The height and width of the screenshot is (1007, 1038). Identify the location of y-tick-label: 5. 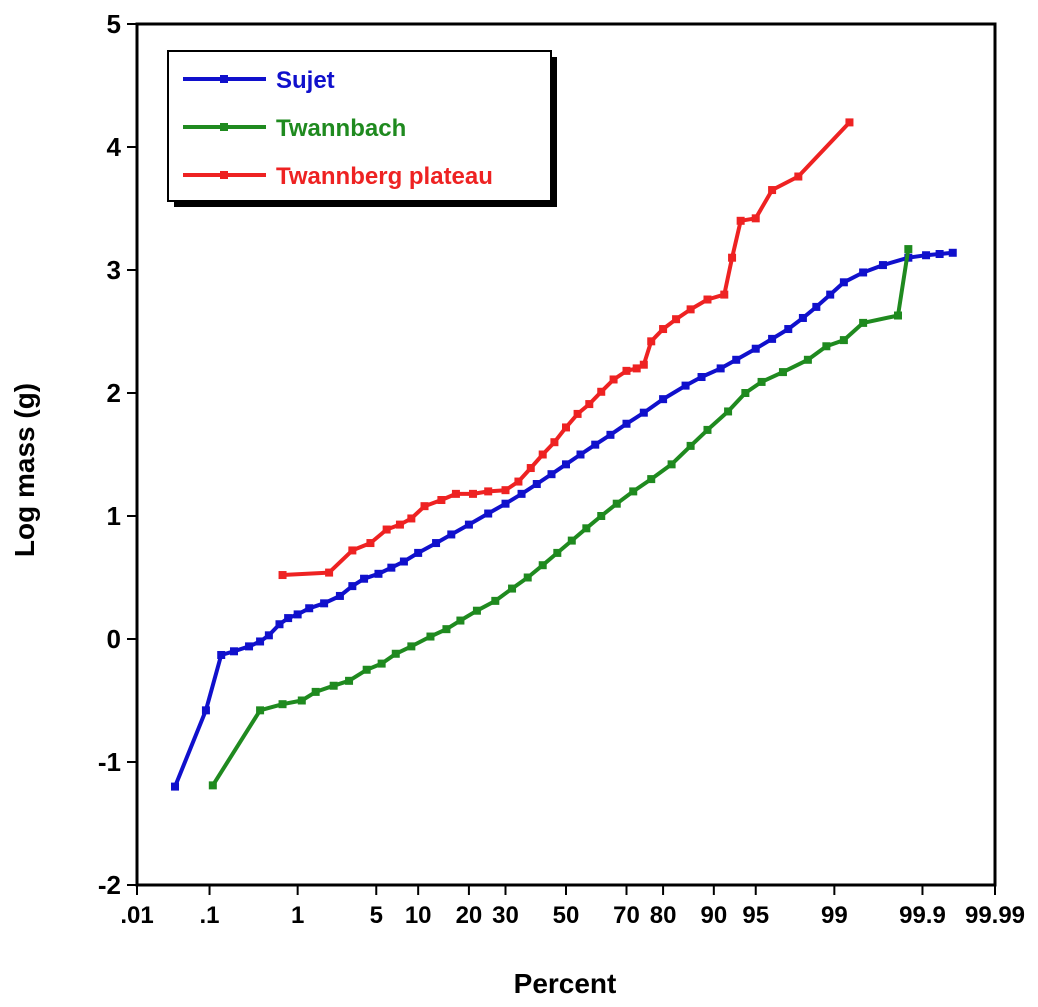
(114, 24).